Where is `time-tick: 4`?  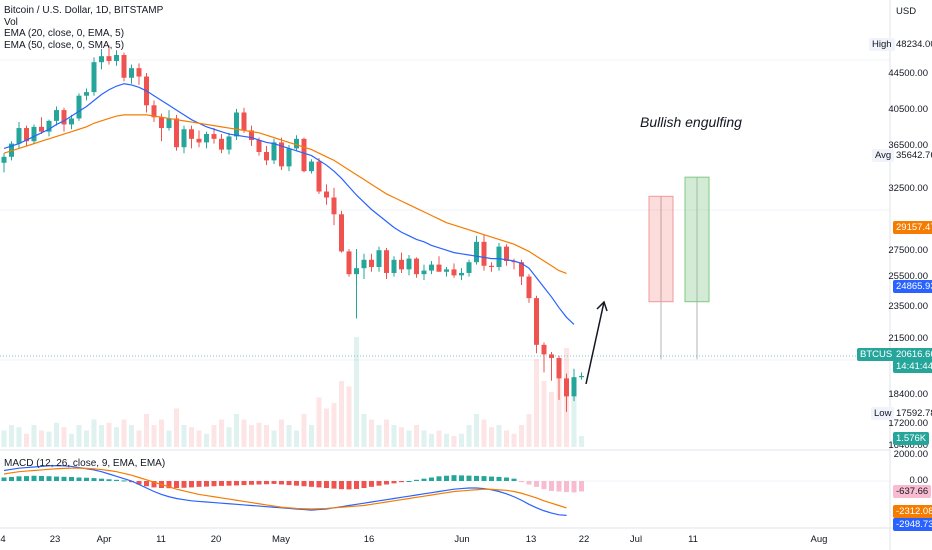 time-tick: 4 is located at coordinates (3, 539).